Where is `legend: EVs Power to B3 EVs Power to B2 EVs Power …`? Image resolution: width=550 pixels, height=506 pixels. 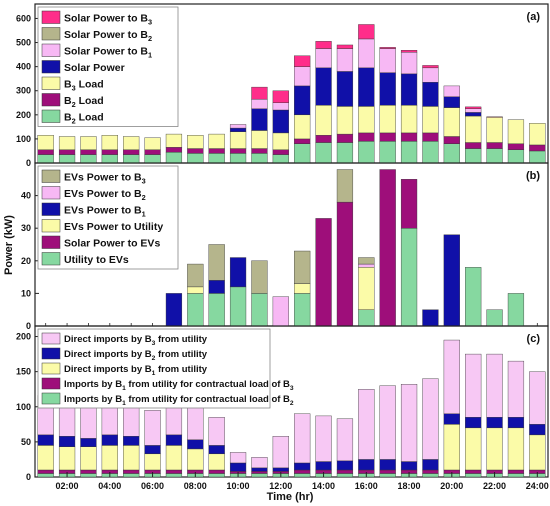 legend: EVs Power to B3 EVs Power to B2 EVs Power … is located at coordinates (108, 217).